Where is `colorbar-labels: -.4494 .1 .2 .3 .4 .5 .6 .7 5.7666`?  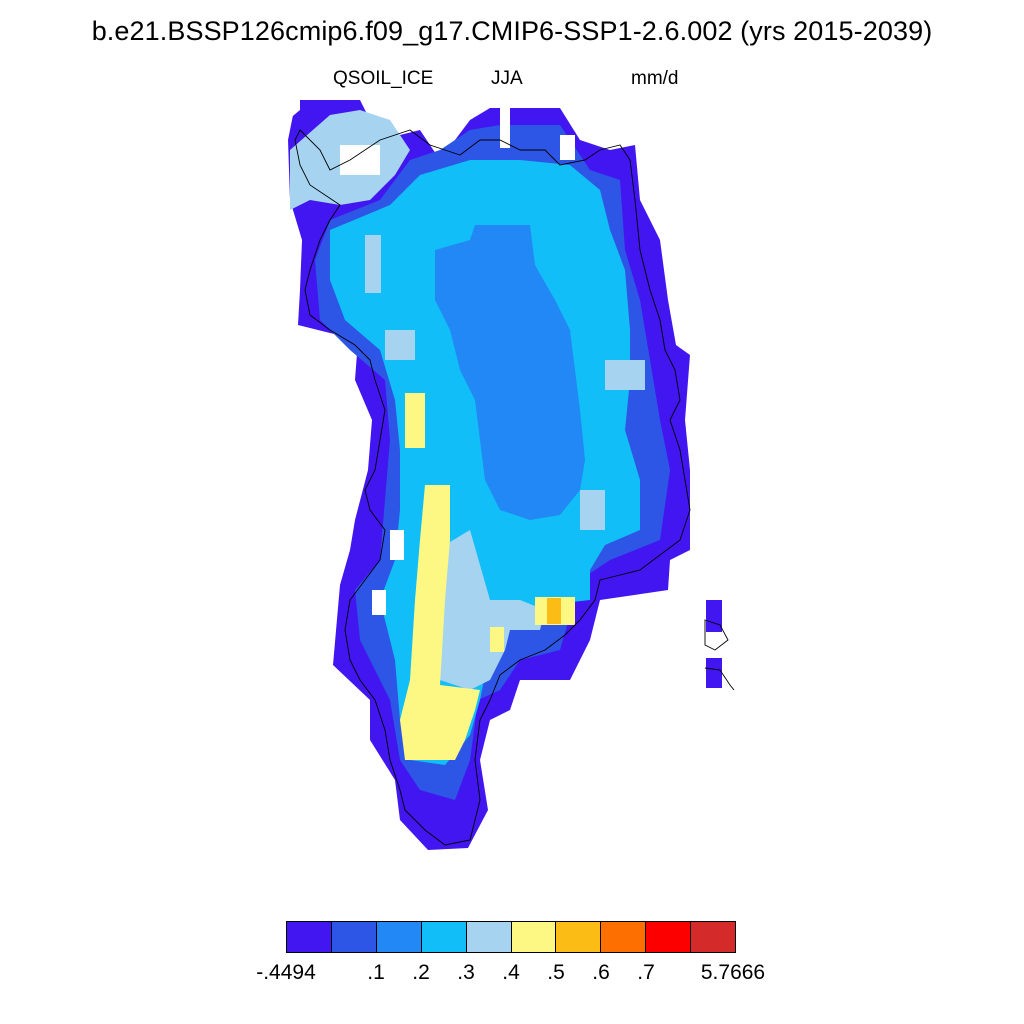
colorbar-labels: -.4494 .1 .2 .3 .4 .5 .6 .7 5.7666 is located at coordinates (512, 974).